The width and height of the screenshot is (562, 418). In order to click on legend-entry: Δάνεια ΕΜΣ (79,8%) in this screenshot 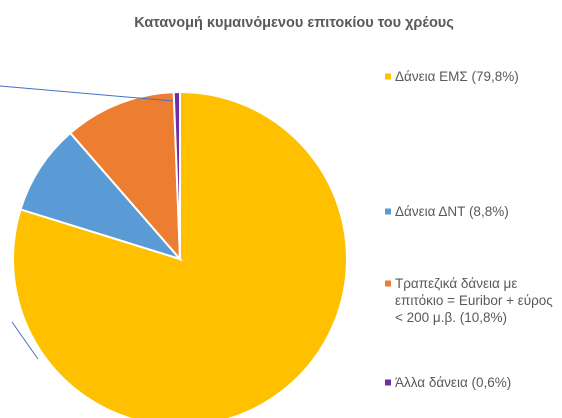, I will do `click(457, 76)`.